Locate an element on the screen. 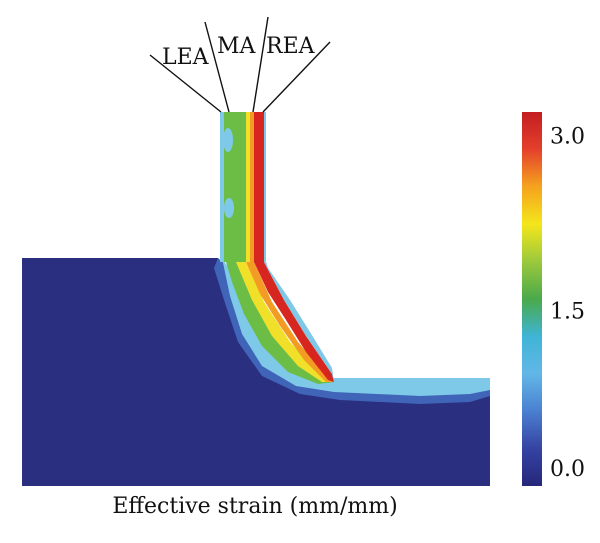  colorbar-ticks: 3.0 1.5 0.0 is located at coordinates (567, 303).